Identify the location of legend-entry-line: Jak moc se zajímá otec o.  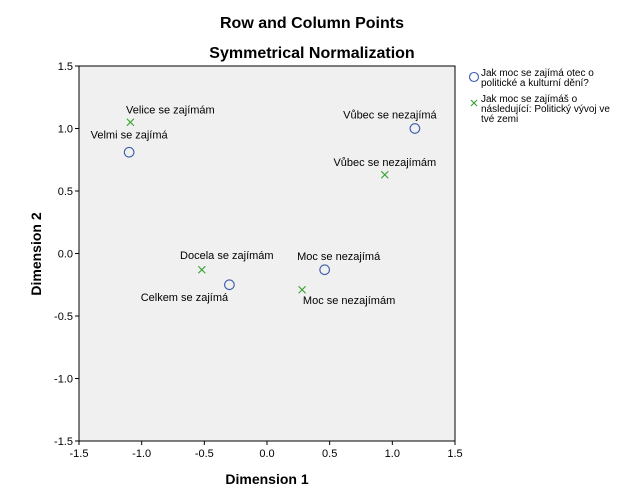
(537, 73).